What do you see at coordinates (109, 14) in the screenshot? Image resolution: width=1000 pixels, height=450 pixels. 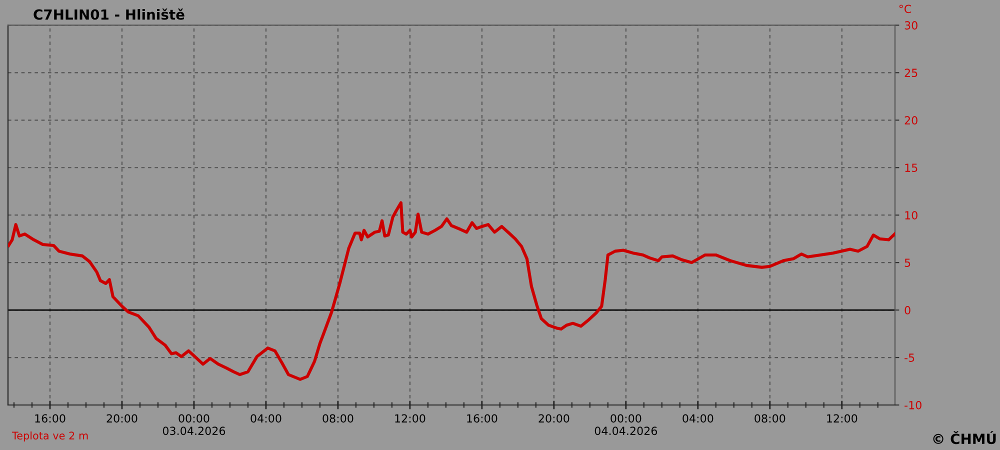 I see `chart-title: C7HLIN01 - Hliniště` at bounding box center [109, 14].